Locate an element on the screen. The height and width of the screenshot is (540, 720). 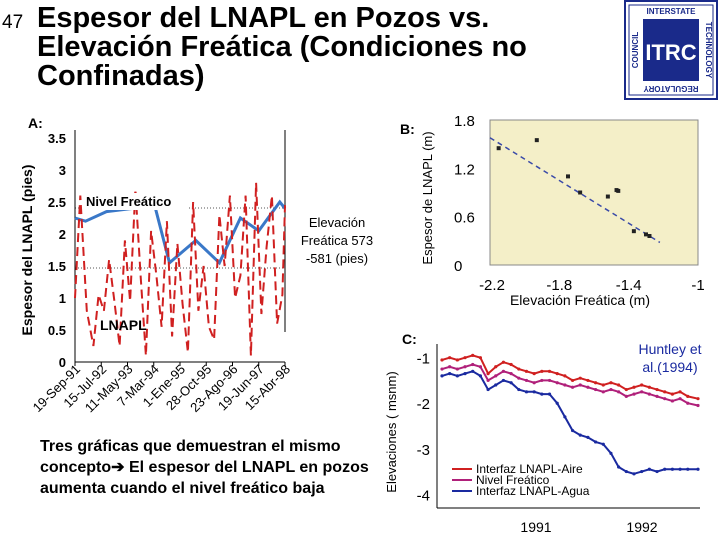
slide-number: 47 is located at coordinates (13, 22).